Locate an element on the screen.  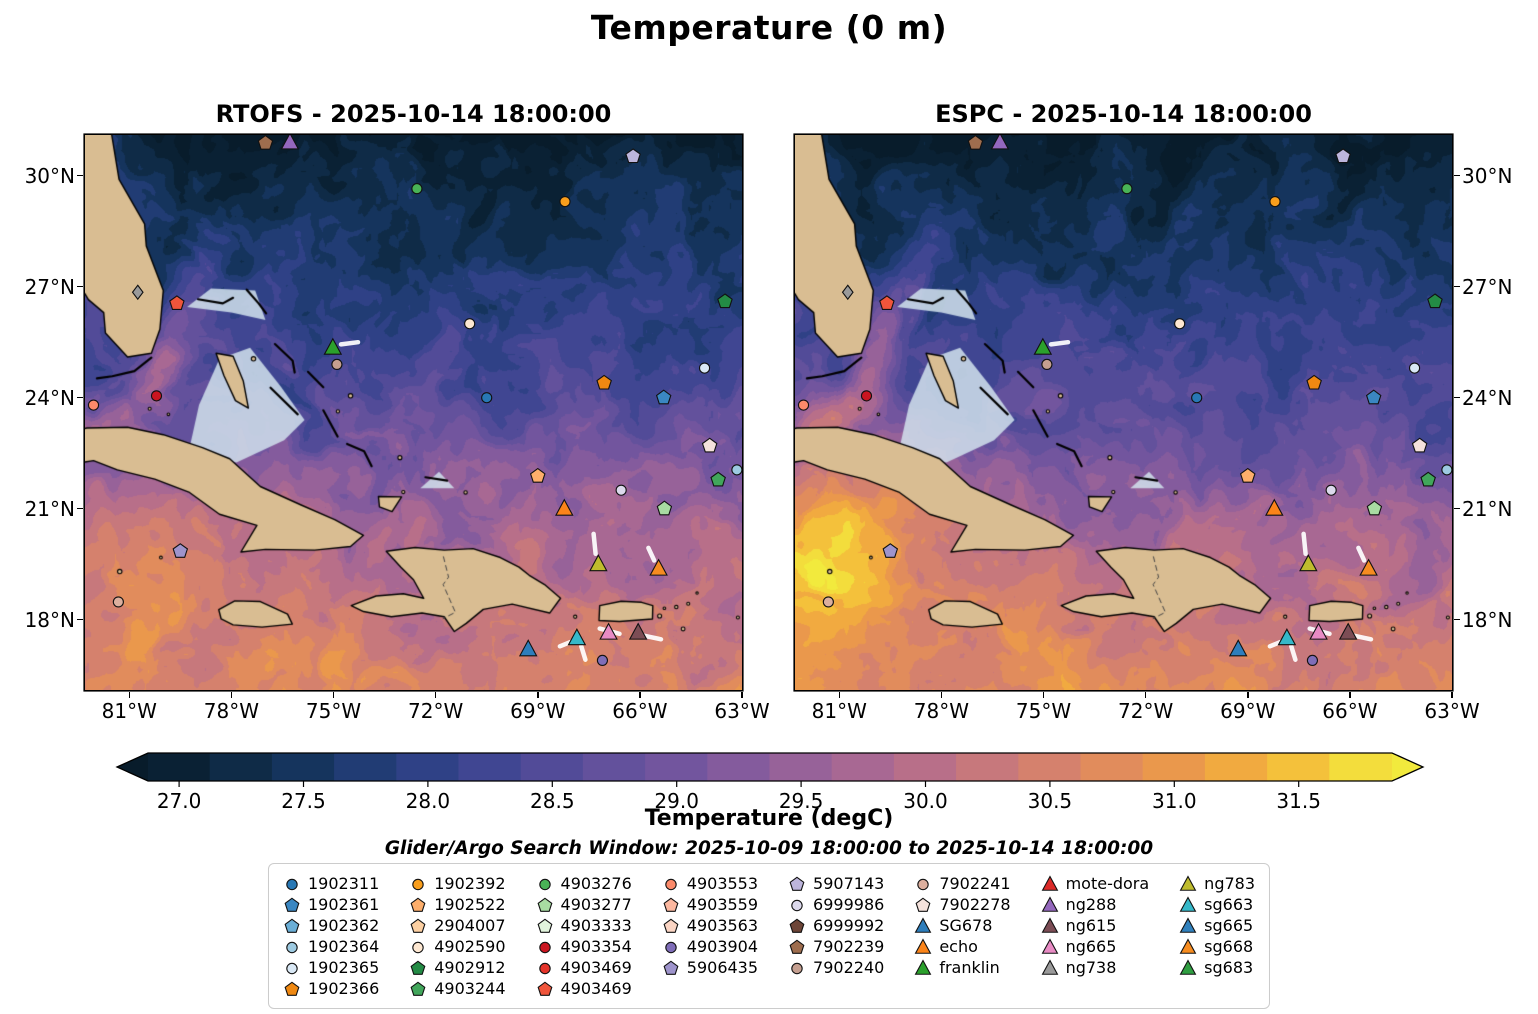
4903333-legend-marker is located at coordinates (544, 925).